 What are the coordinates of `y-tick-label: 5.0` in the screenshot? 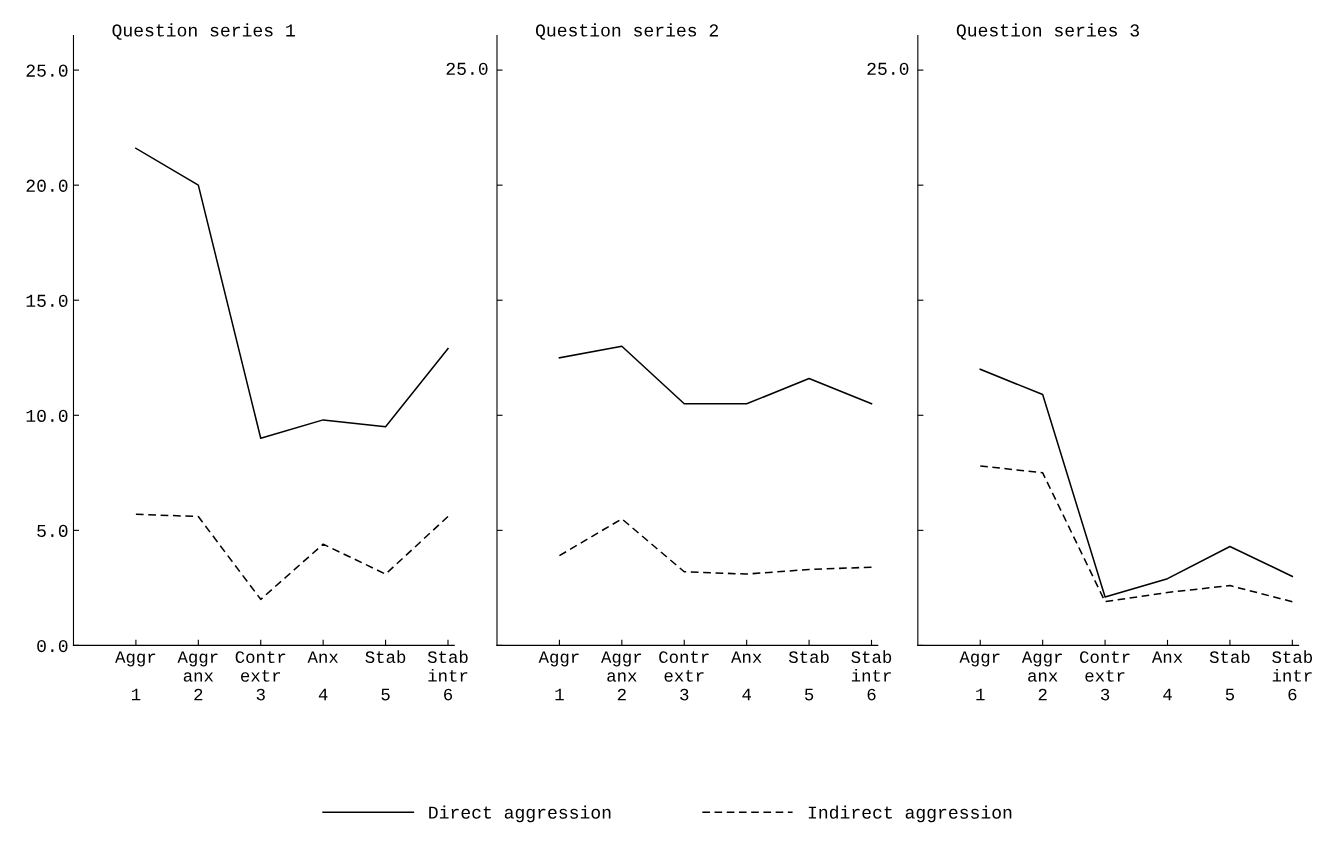 It's located at (52, 531).